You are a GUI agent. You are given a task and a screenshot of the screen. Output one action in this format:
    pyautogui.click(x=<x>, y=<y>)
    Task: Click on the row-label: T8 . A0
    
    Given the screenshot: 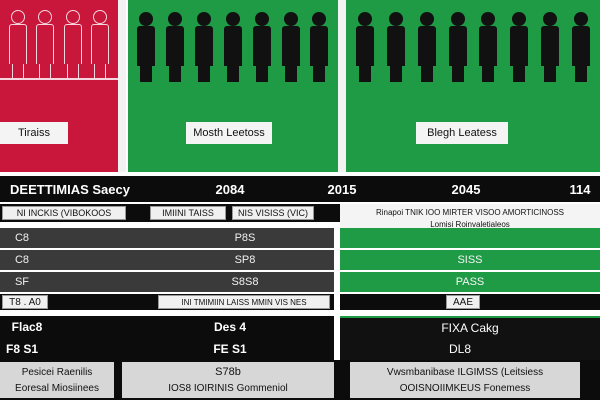 What is the action you would take?
    pyautogui.click(x=25, y=302)
    